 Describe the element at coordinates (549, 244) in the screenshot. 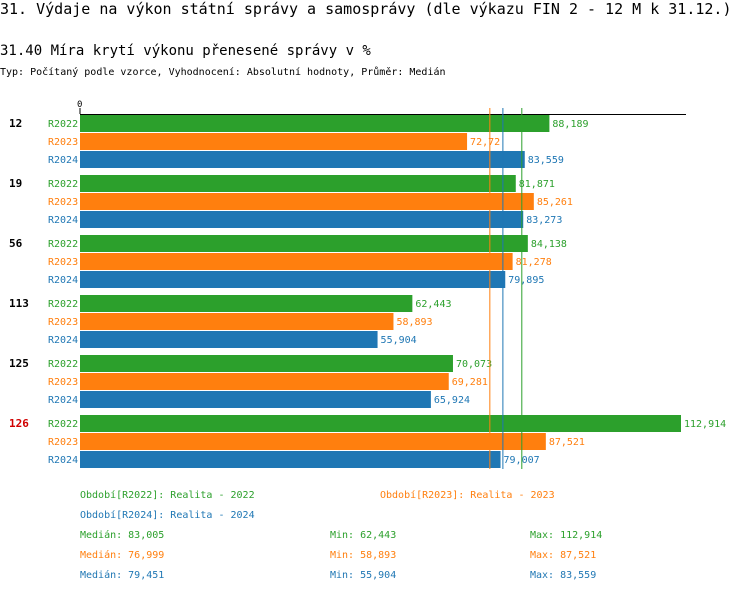

I see `value-label-56-R2022: 84,138` at that location.